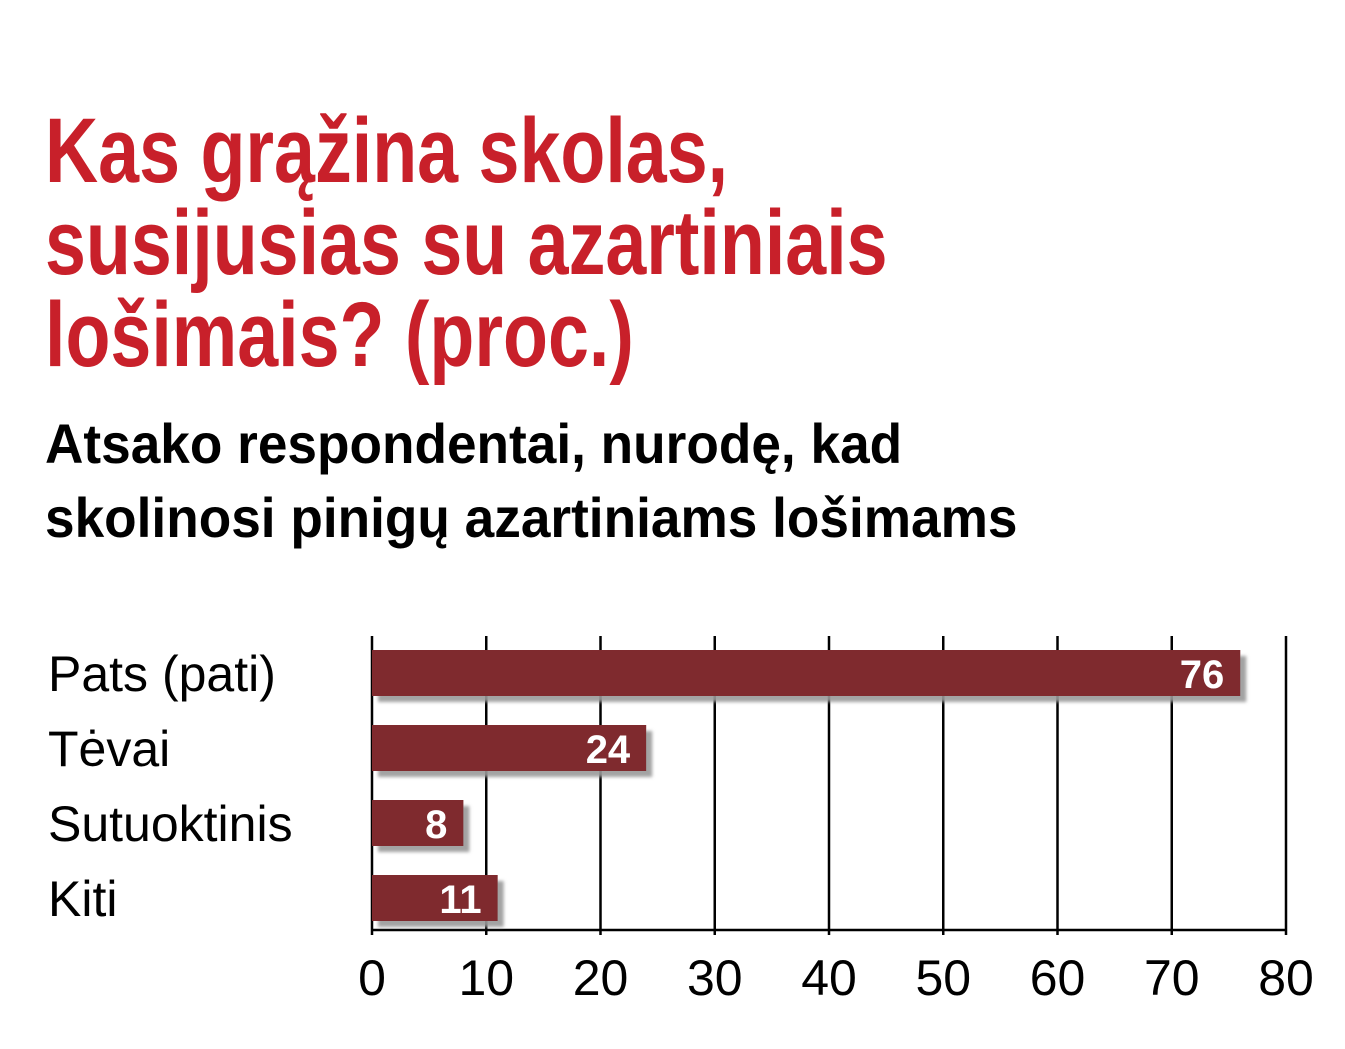  Describe the element at coordinates (943, 978) in the screenshot. I see `x-tick-label: 50` at that location.